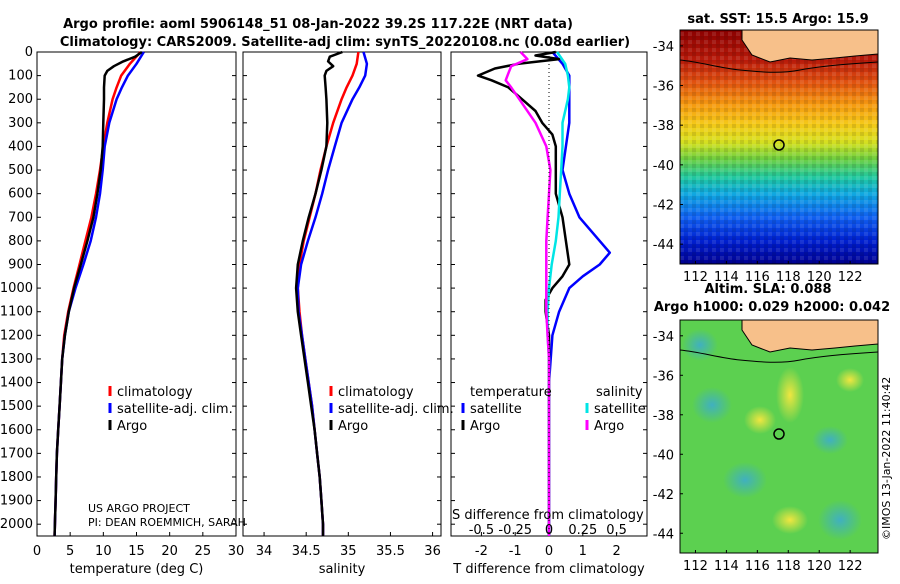  I want to click on y-tick-label: 1600, so click(16, 430).